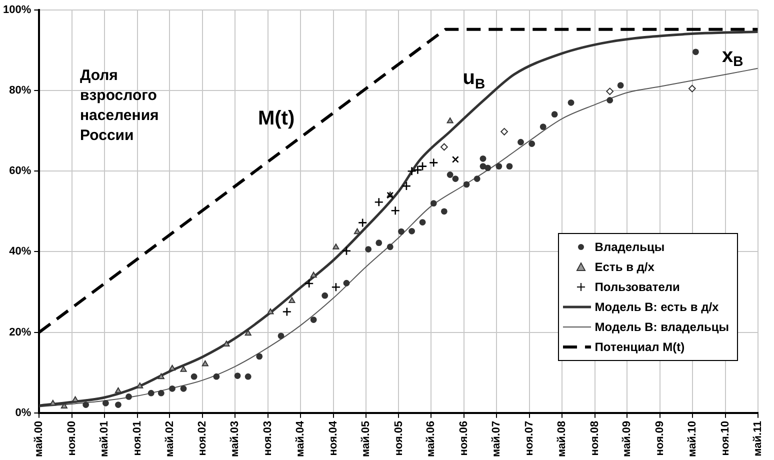 This screenshot has height=460, width=774. I want to click on legend-label: Есть в д/х, so click(624, 267).